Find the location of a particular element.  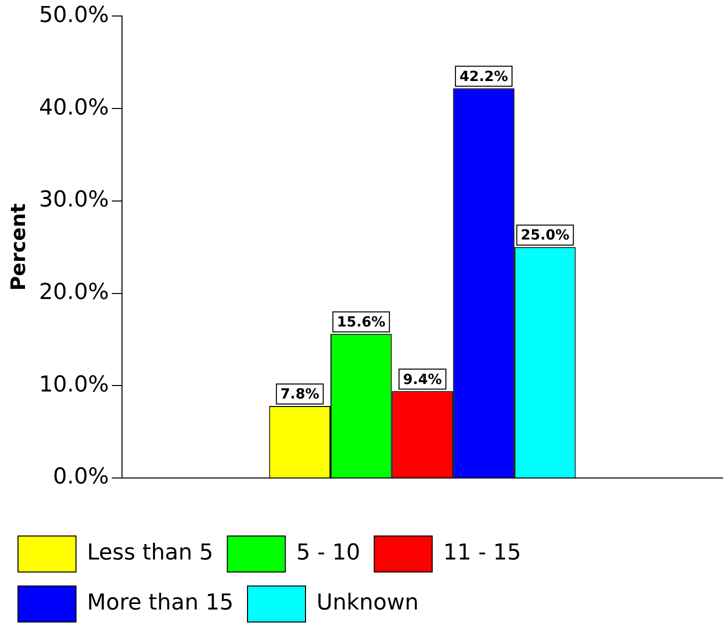

data-label: 7.8% is located at coordinates (300, 394).